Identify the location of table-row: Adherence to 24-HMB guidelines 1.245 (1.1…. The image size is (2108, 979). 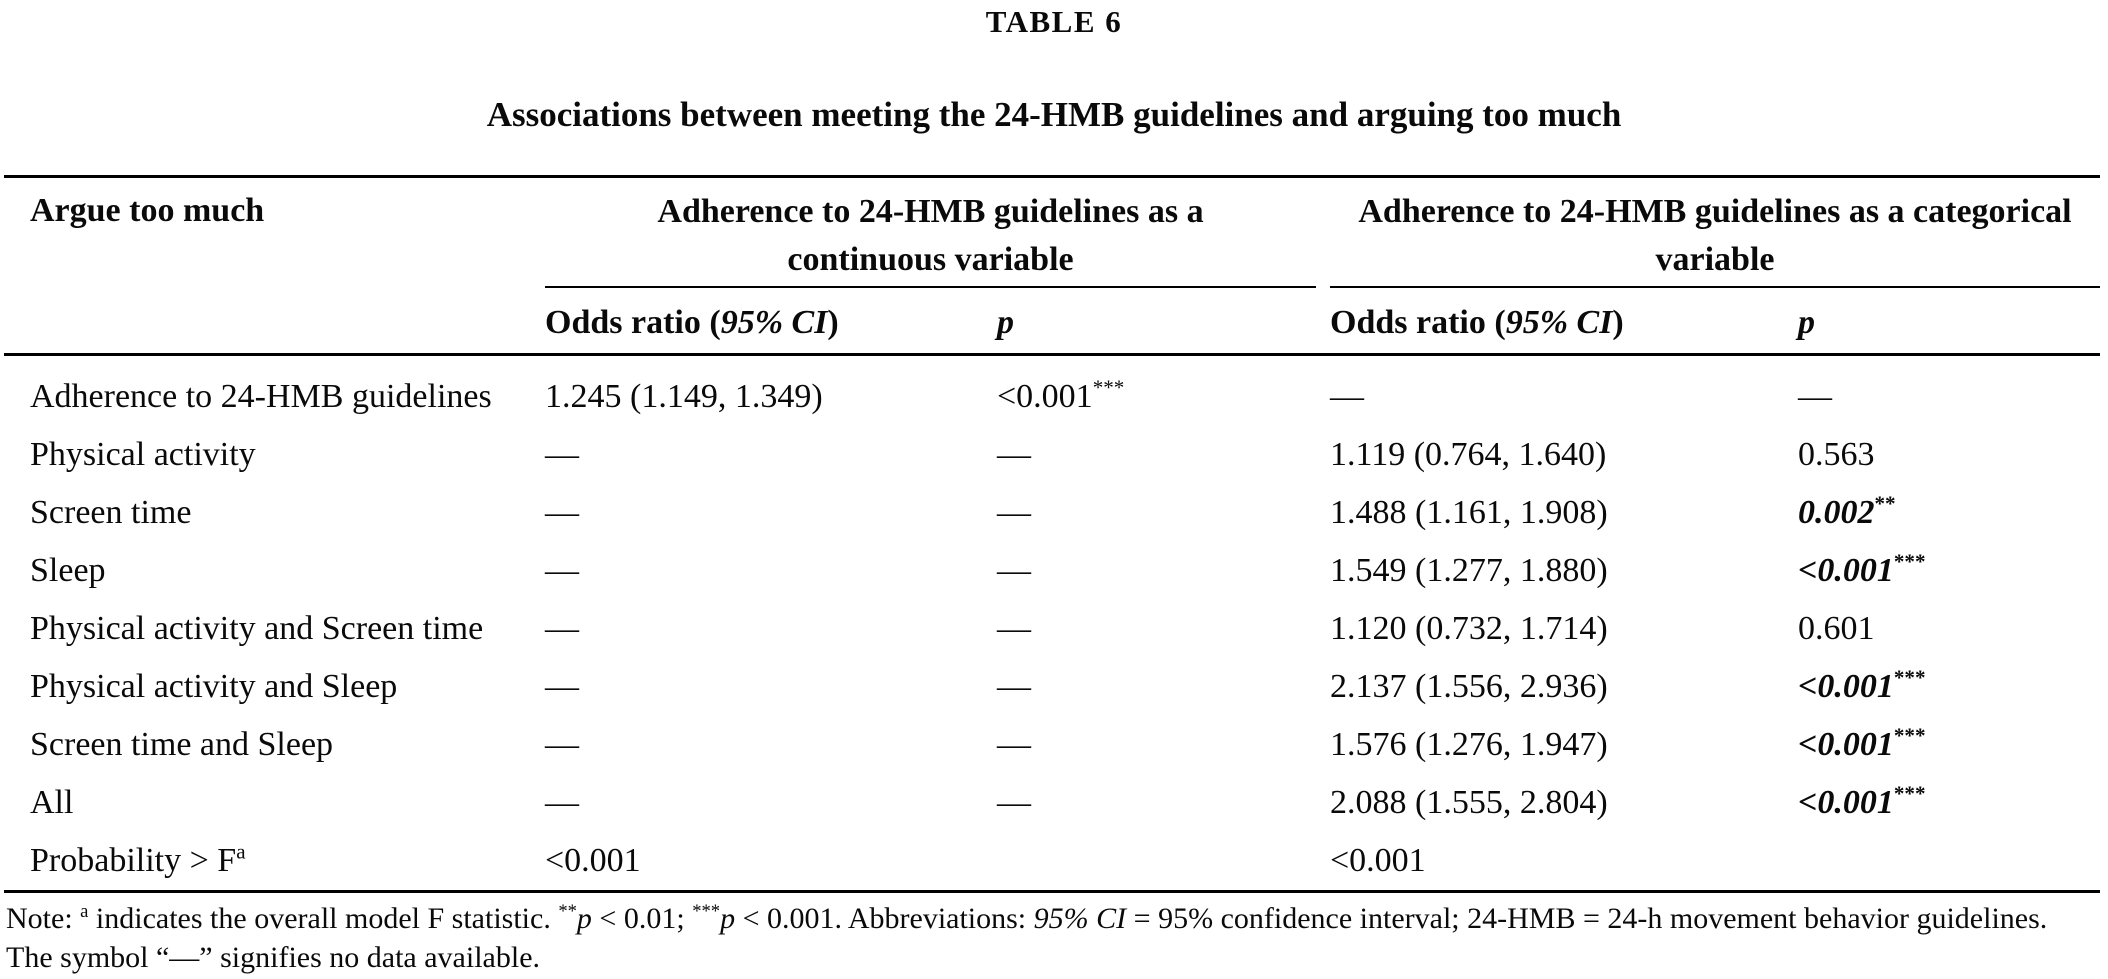
(1052, 397).